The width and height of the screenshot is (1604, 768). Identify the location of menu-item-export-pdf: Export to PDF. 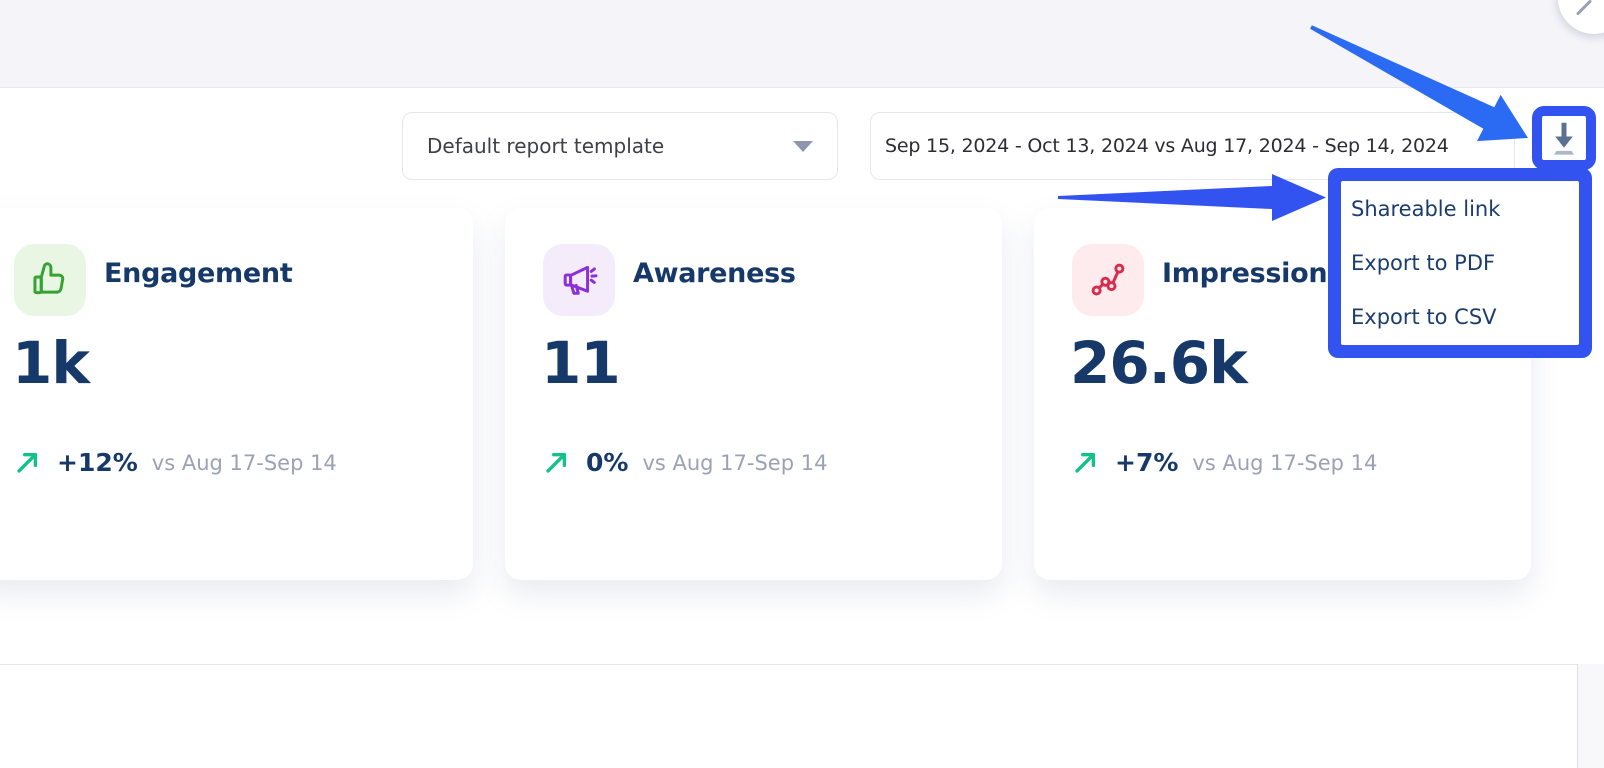
(1423, 263).